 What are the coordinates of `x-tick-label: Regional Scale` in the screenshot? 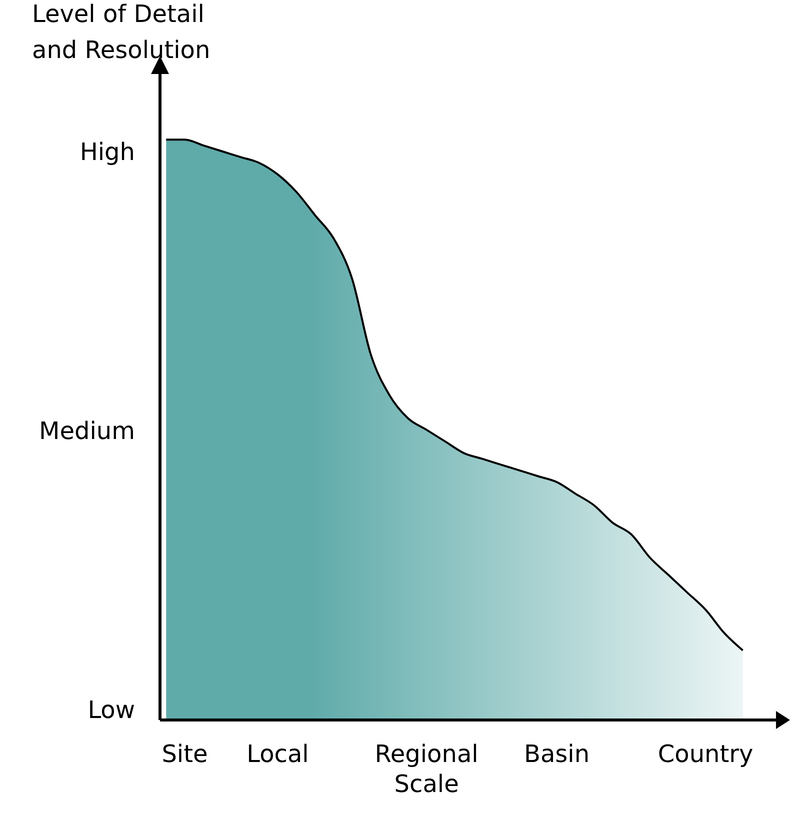 It's located at (426, 769).